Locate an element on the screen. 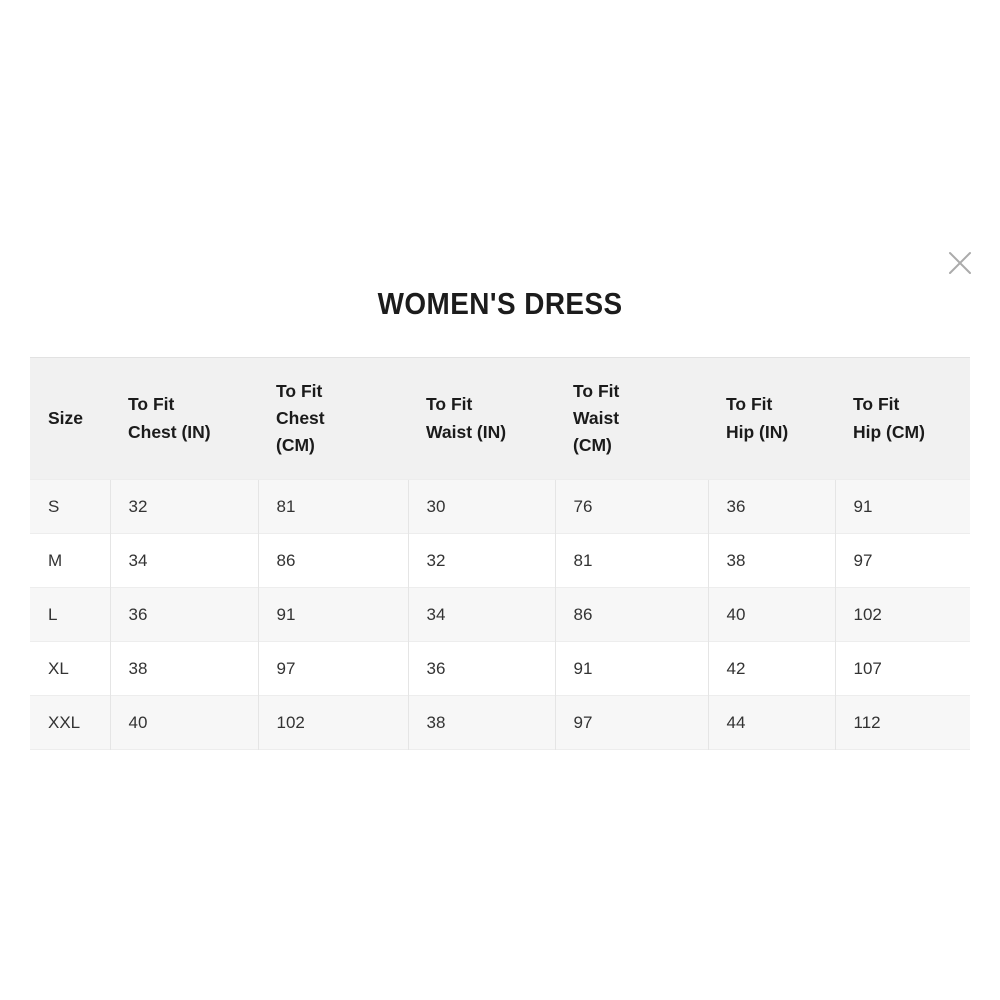  measurement-cell: 107 is located at coordinates (902, 668).